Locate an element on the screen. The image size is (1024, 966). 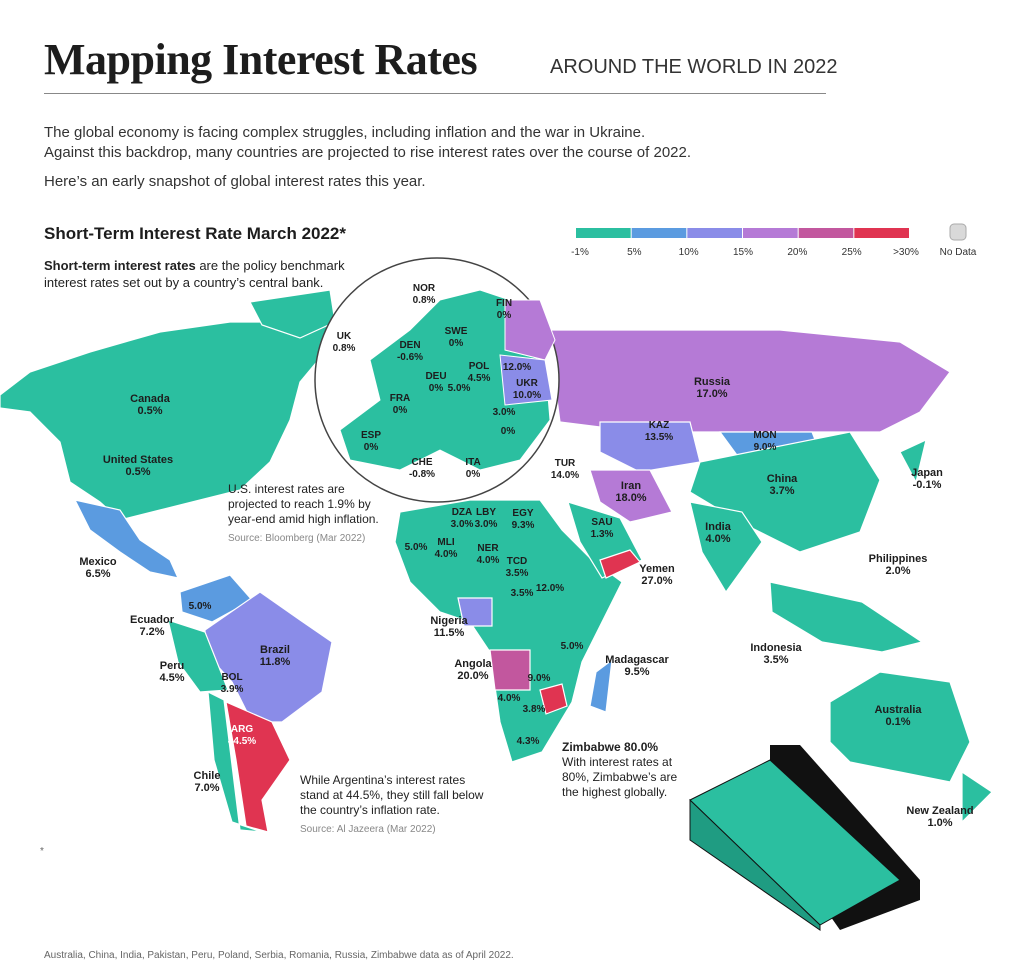
legend-label: 20% is located at coordinates (797, 252).